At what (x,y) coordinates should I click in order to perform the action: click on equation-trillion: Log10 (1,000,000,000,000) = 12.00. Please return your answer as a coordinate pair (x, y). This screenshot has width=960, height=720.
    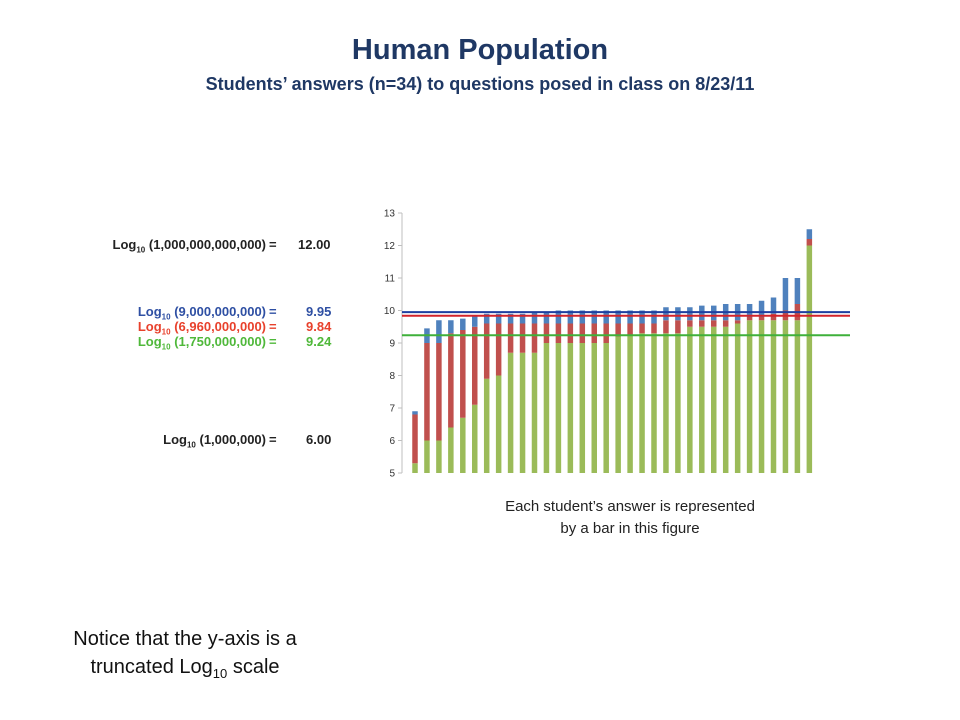
    Looking at the image, I should click on (200, 246).